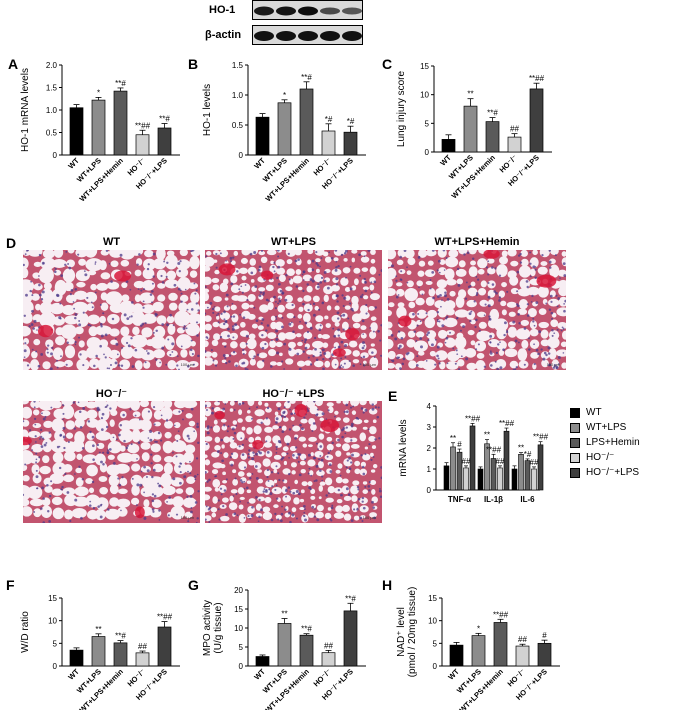 This screenshot has height=710, width=676. What do you see at coordinates (466, 461) in the screenshot?
I see `significance-label: ##` at bounding box center [466, 461].